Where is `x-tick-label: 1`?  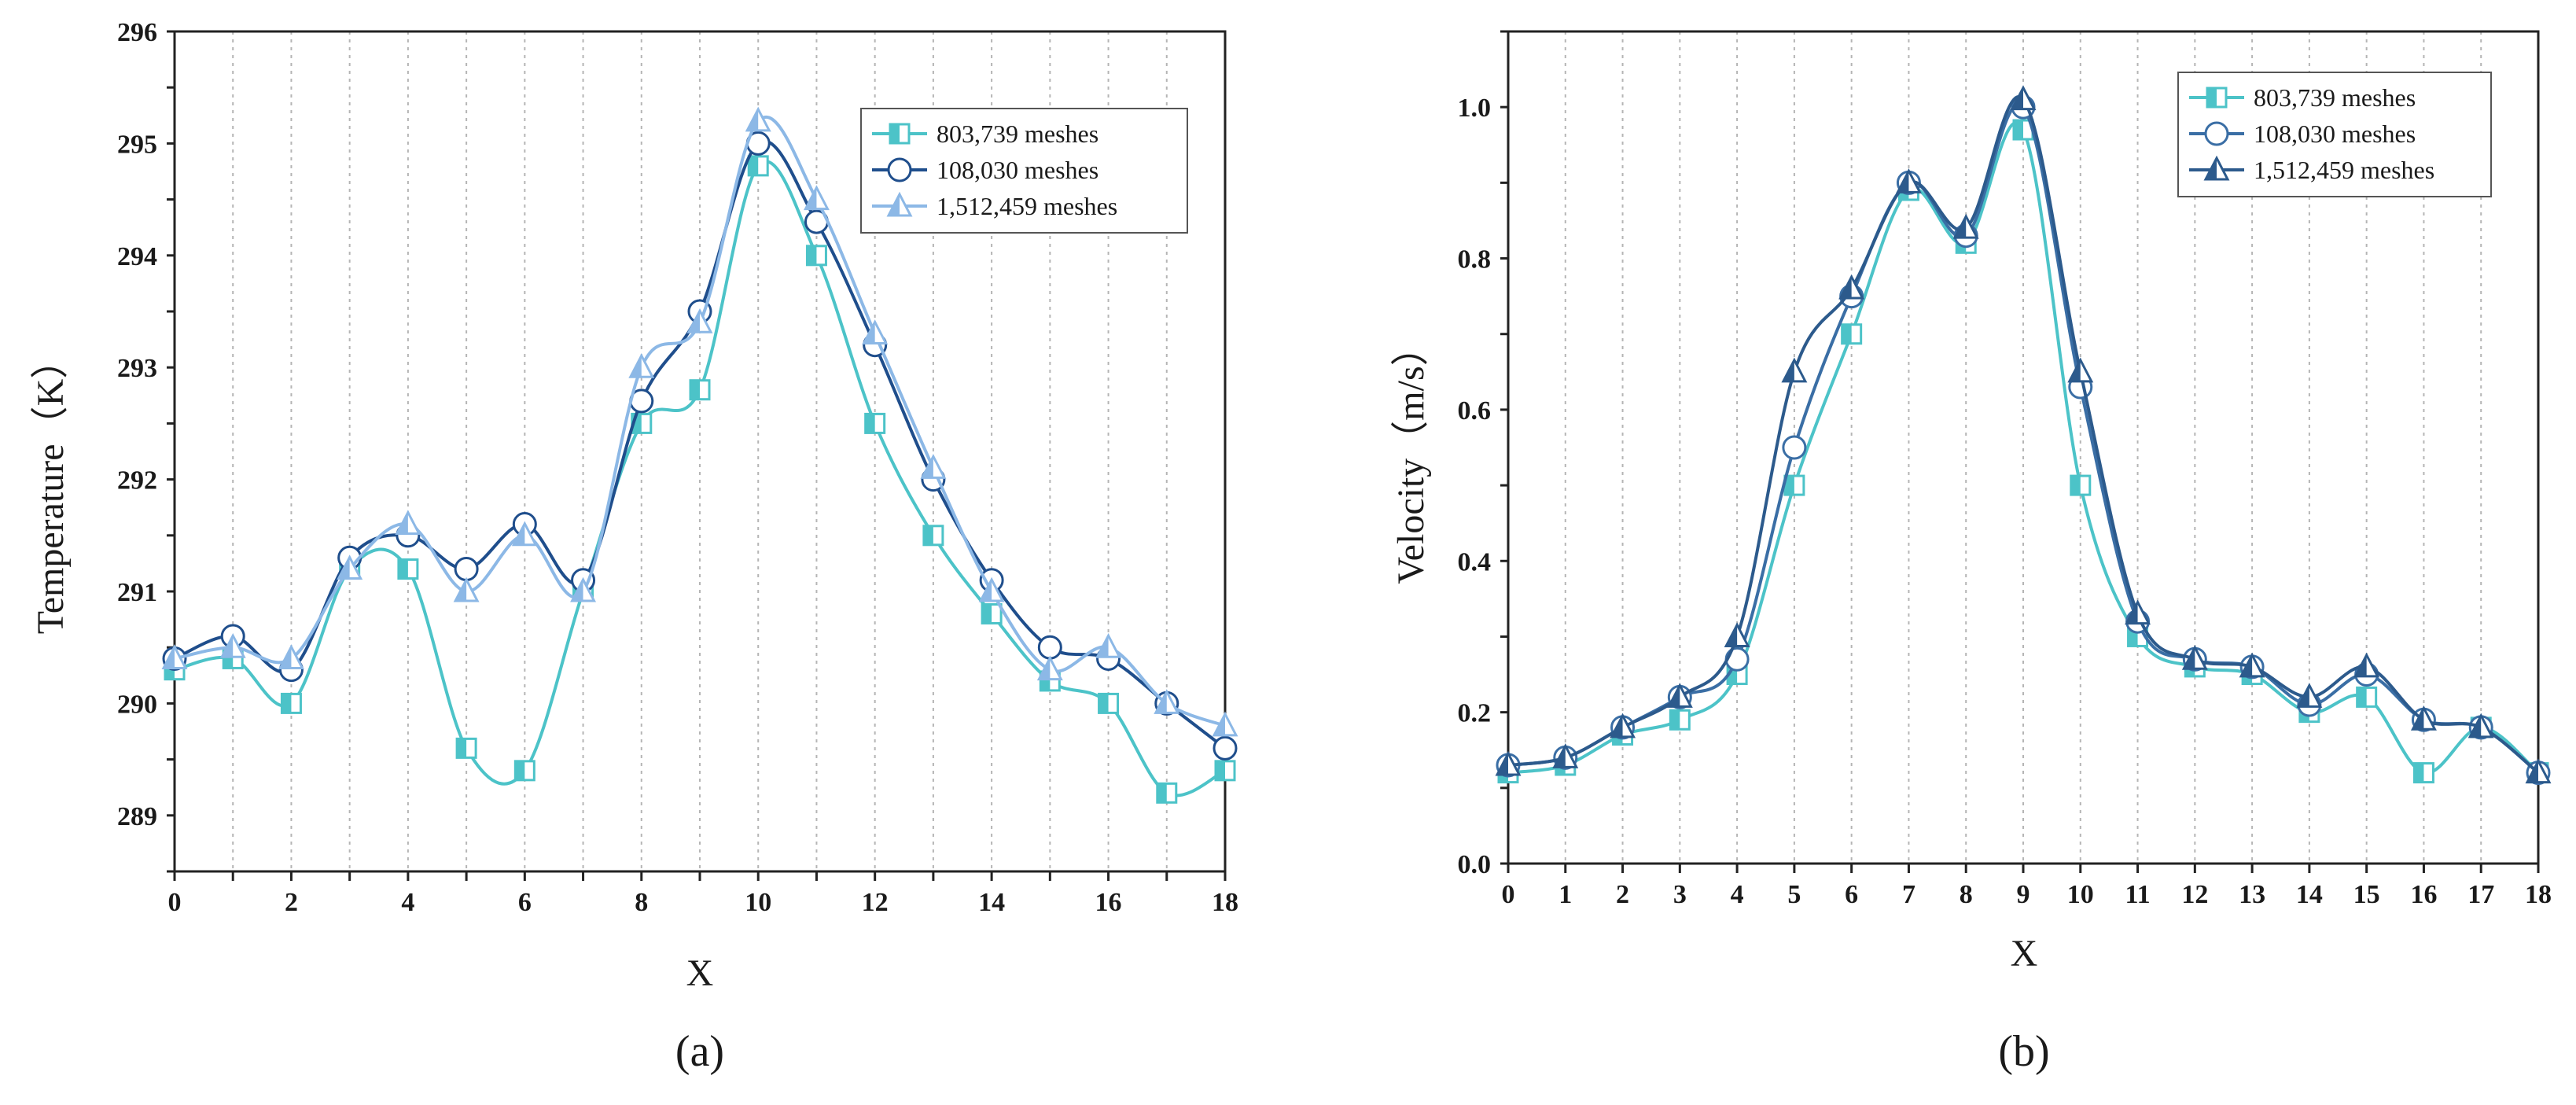 x-tick-label: 1 is located at coordinates (1565, 894).